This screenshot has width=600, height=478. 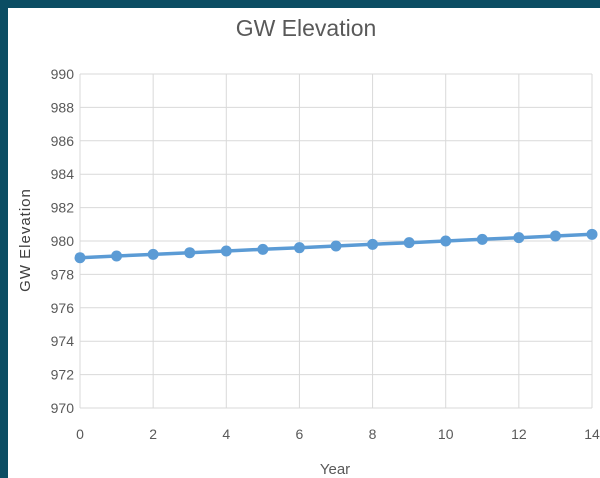 I want to click on y-axis-ticks: 970 972 974 976 978 980 982 984 986 988 990, so click(x=63, y=241).